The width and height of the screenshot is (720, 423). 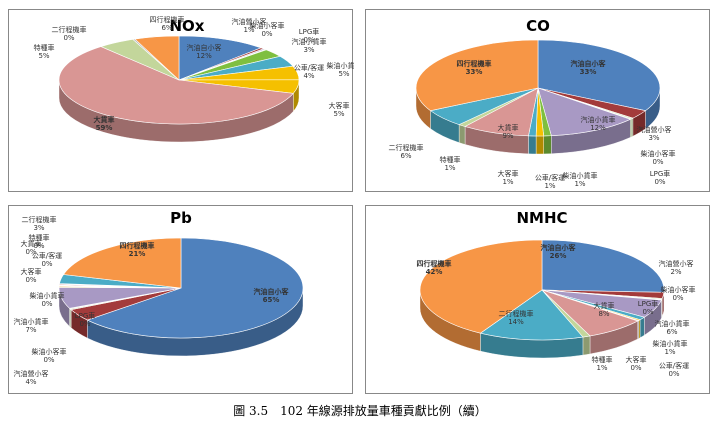 What do you see at coordinates (474, 67) in the screenshot?
I see `slice-label: 四行程機車 33%` at bounding box center [474, 67].